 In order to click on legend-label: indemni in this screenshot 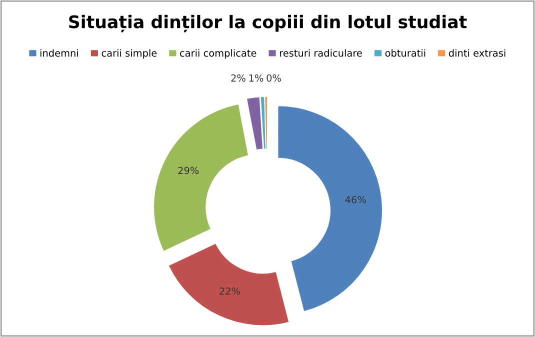, I will do `click(59, 53)`.